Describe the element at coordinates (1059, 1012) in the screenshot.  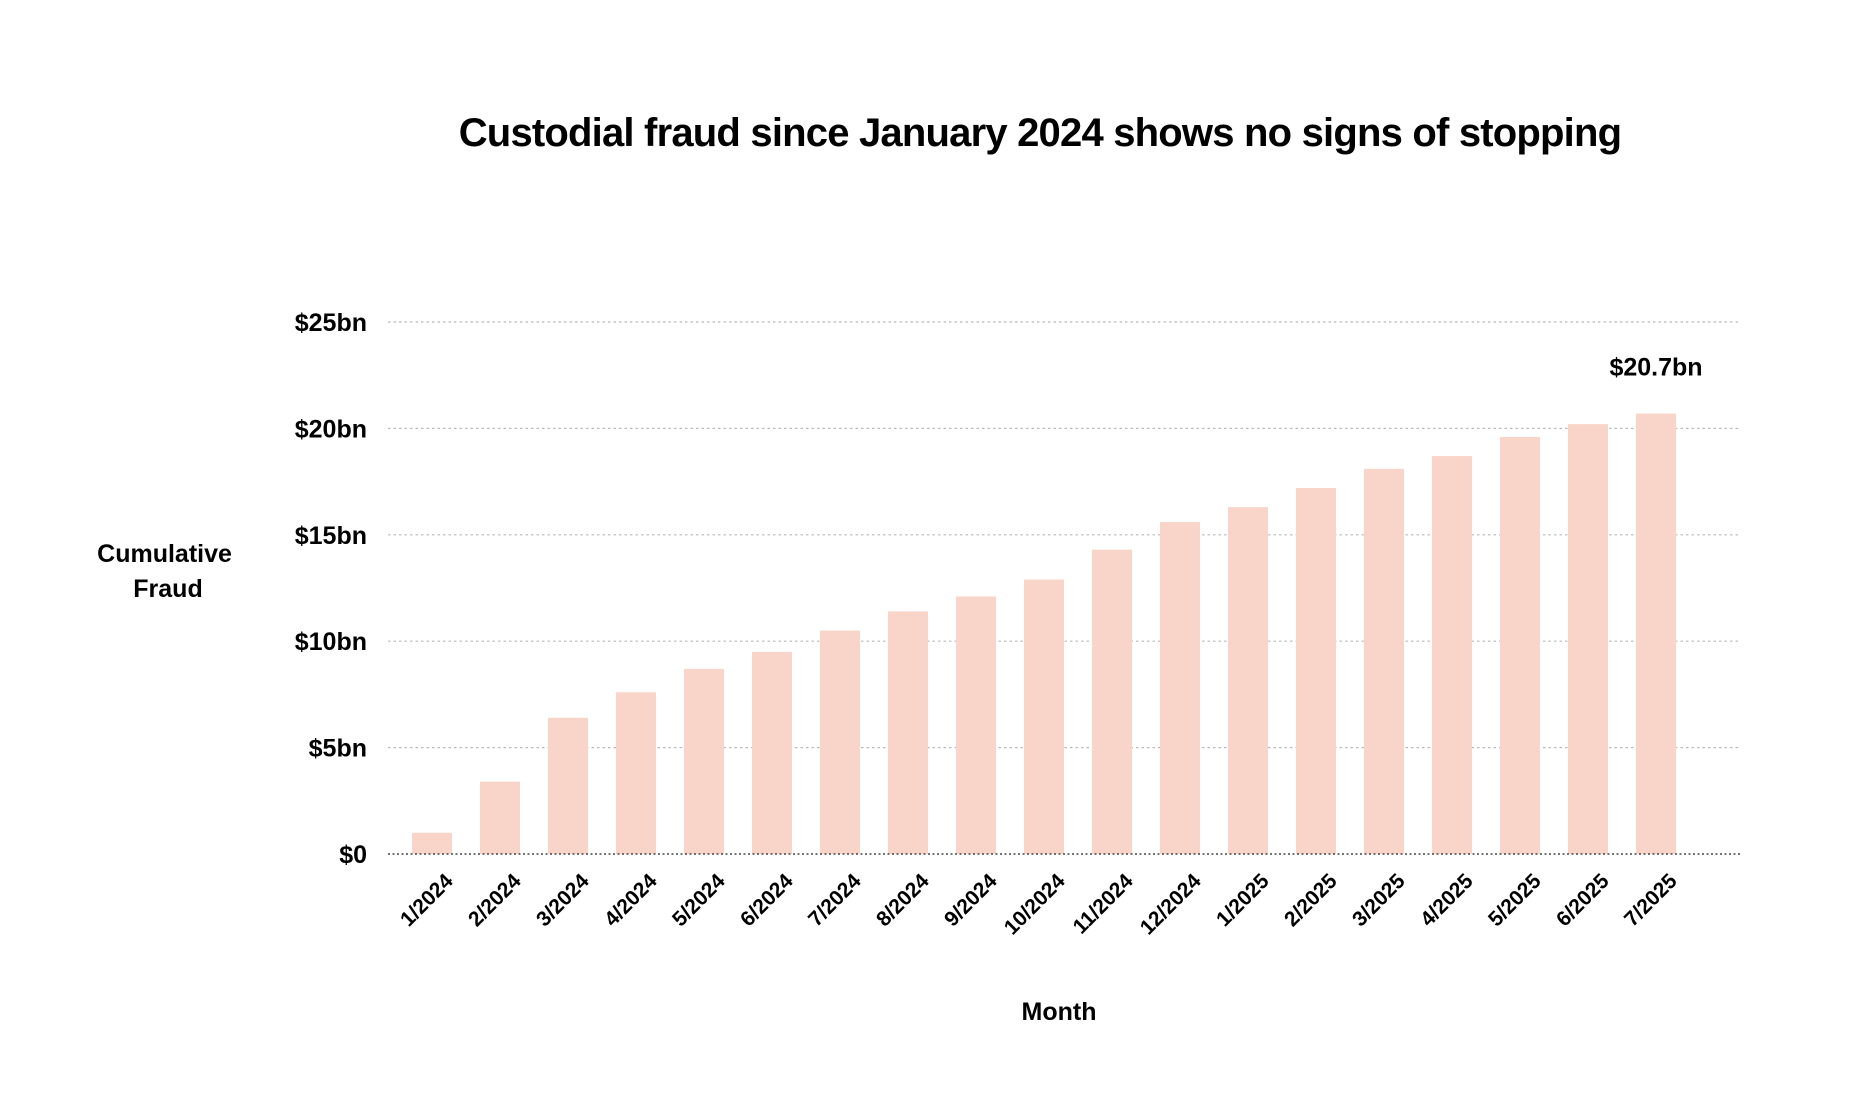
I see `x-axis-label: Month` at that location.